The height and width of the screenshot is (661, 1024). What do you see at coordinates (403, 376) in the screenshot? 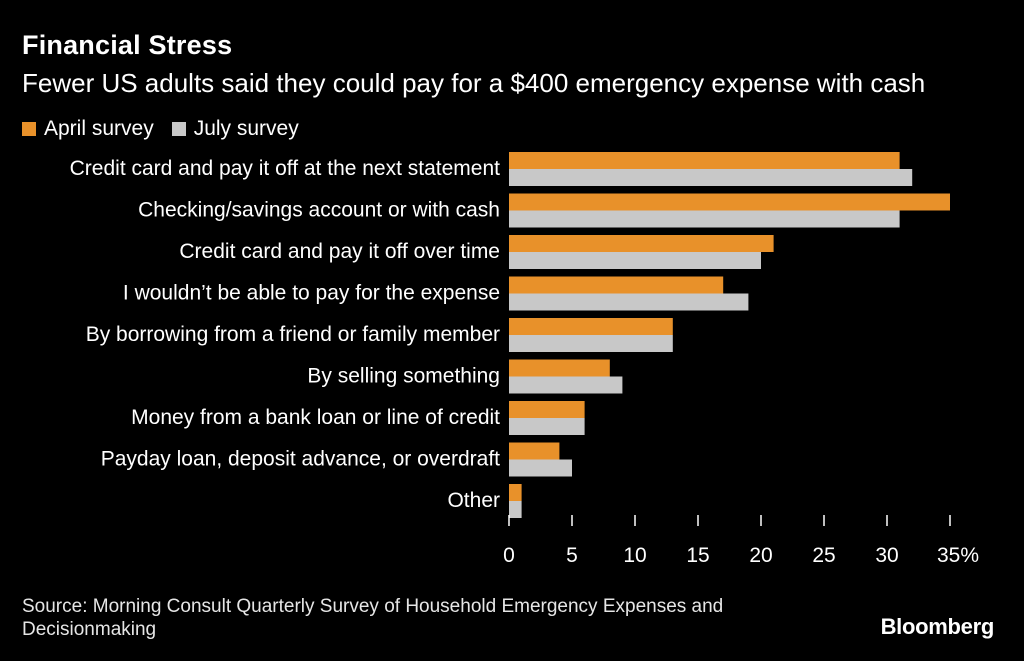
I see `category-label: By selling something` at bounding box center [403, 376].